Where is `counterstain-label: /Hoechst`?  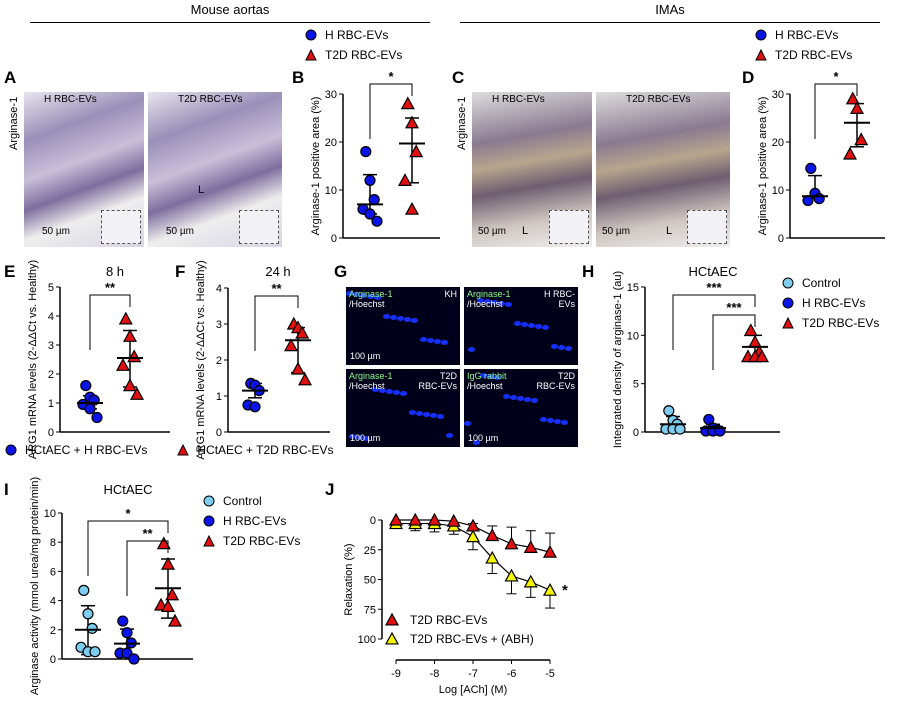
counterstain-label: /Hoechst is located at coordinates (485, 386).